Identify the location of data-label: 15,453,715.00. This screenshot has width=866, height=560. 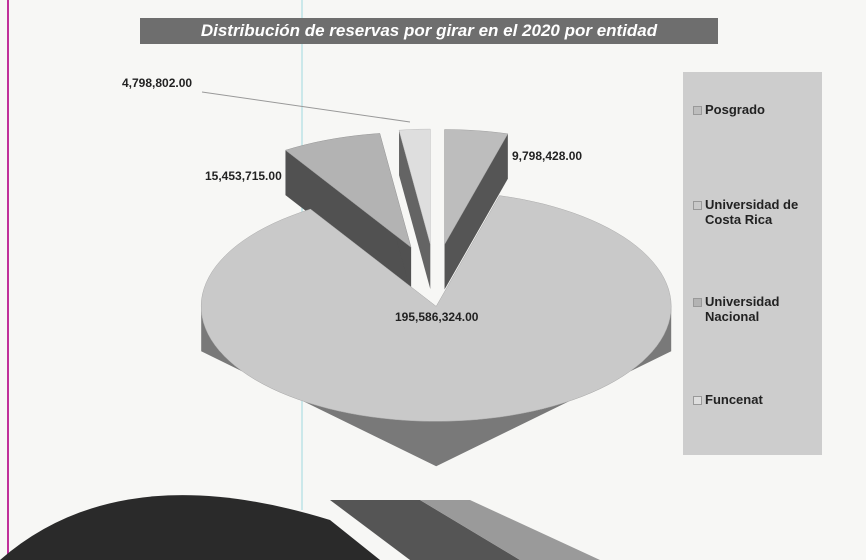
(243, 176).